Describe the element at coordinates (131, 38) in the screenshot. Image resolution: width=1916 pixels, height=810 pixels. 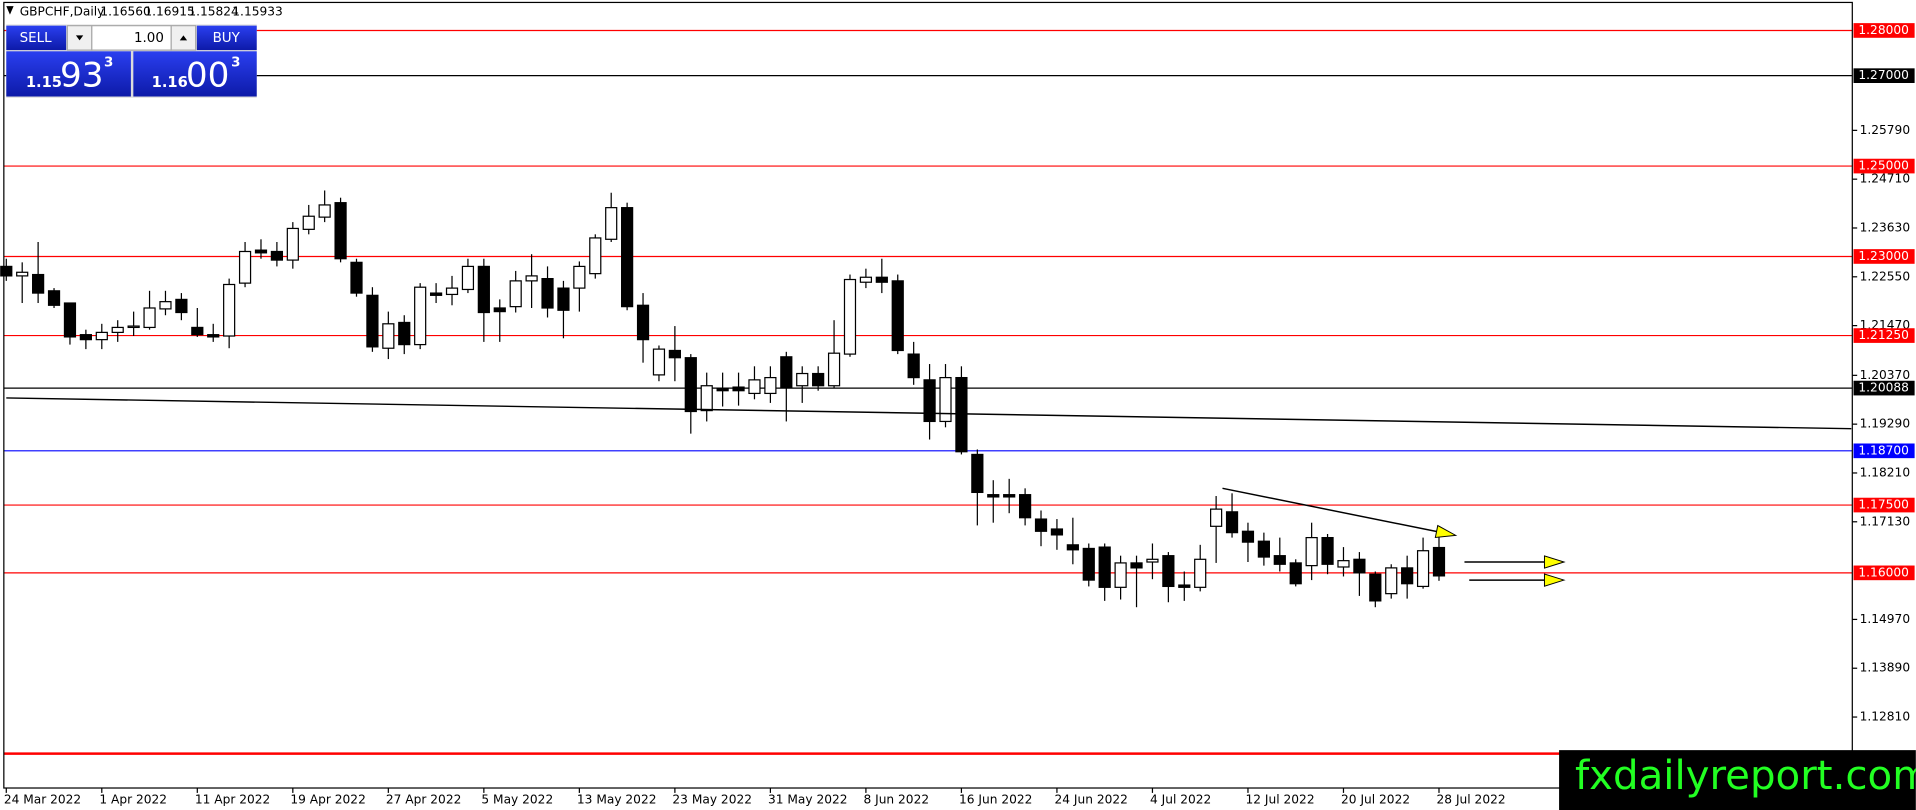
I see `lot-input` at that location.